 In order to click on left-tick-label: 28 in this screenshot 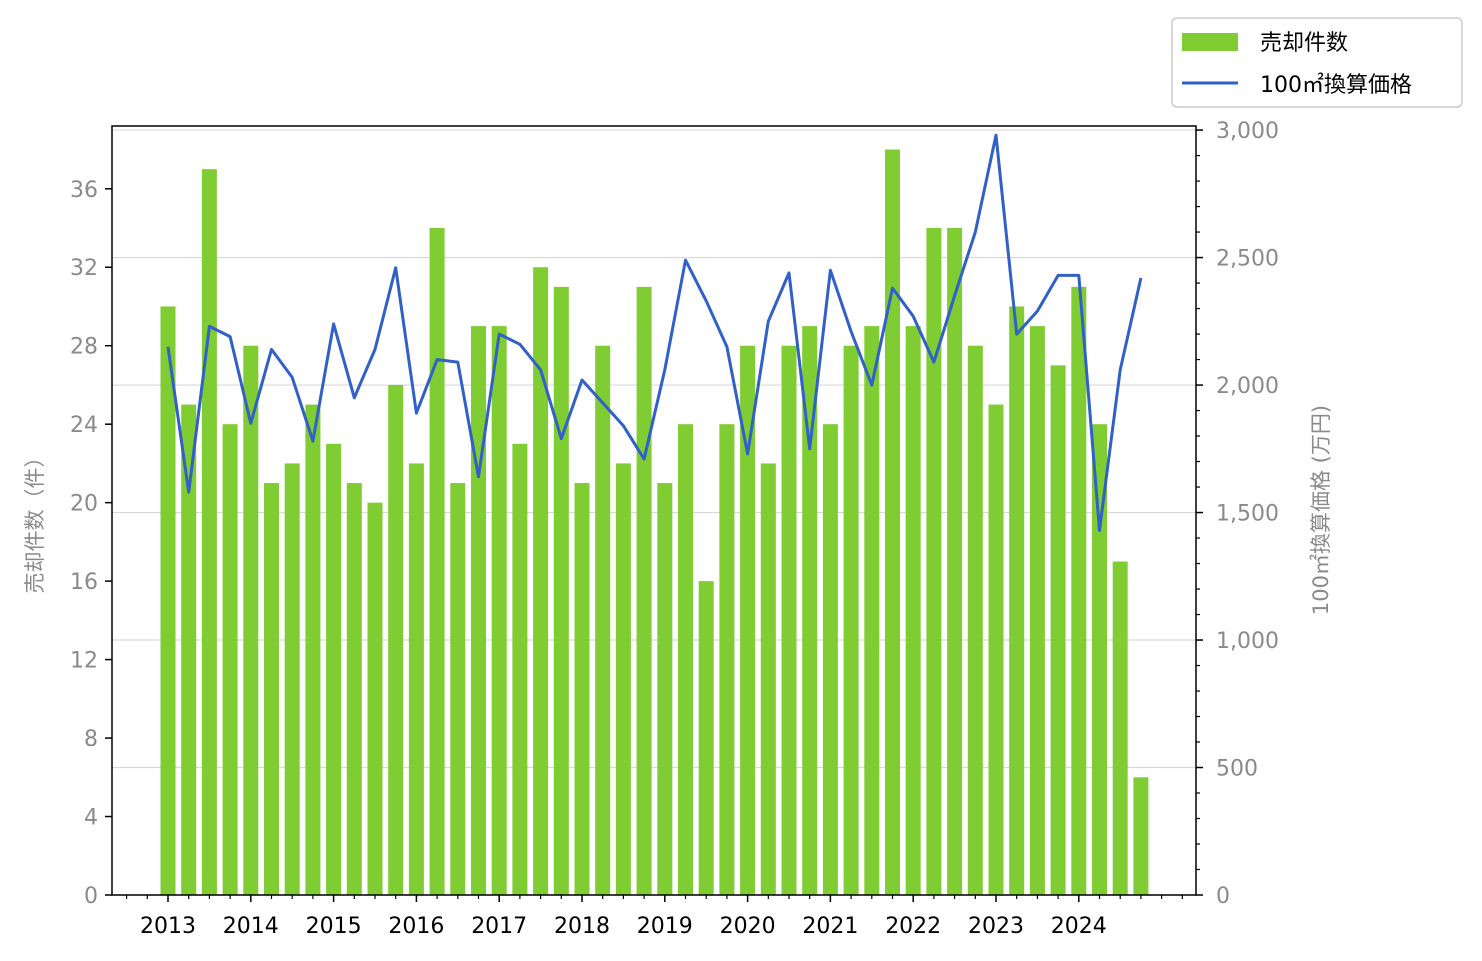, I will do `click(84, 347)`.